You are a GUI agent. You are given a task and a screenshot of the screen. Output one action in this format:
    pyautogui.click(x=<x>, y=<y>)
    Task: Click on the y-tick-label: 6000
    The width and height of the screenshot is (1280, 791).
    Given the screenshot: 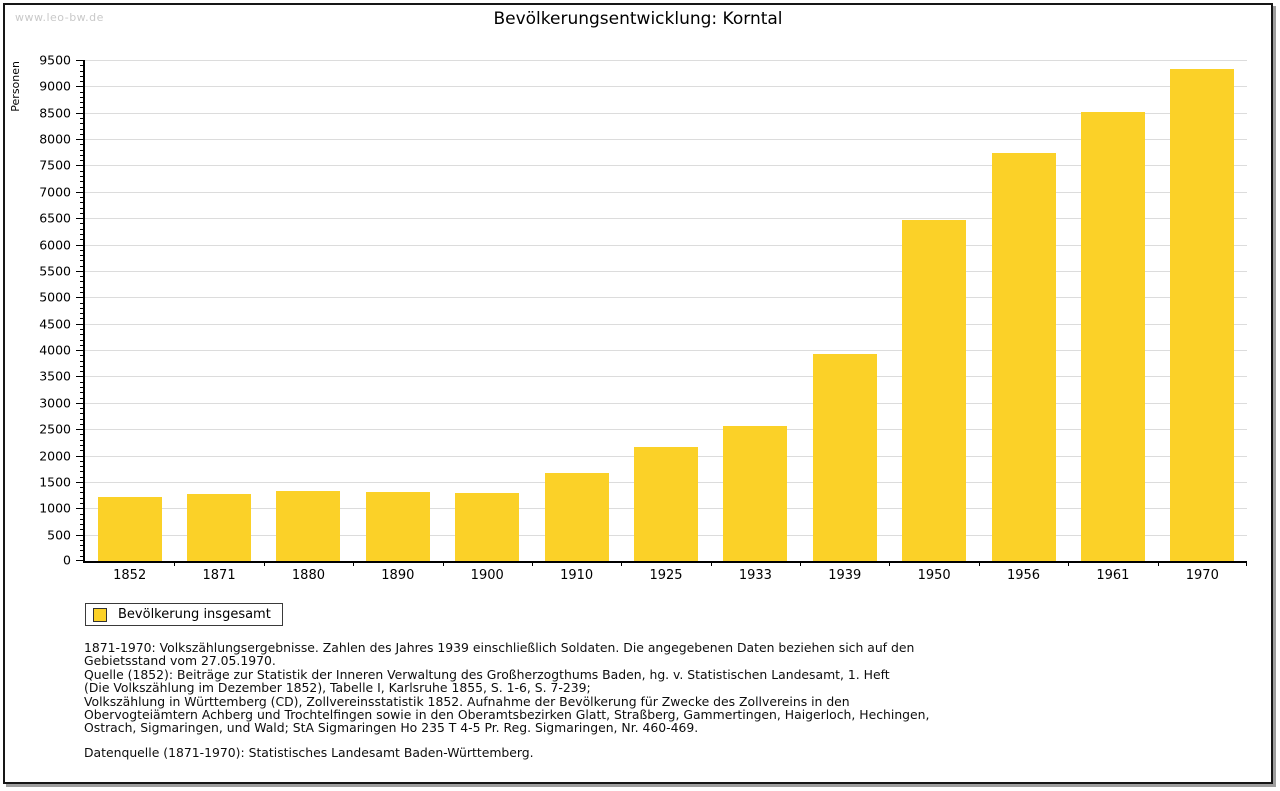 What is the action you would take?
    pyautogui.click(x=55, y=245)
    